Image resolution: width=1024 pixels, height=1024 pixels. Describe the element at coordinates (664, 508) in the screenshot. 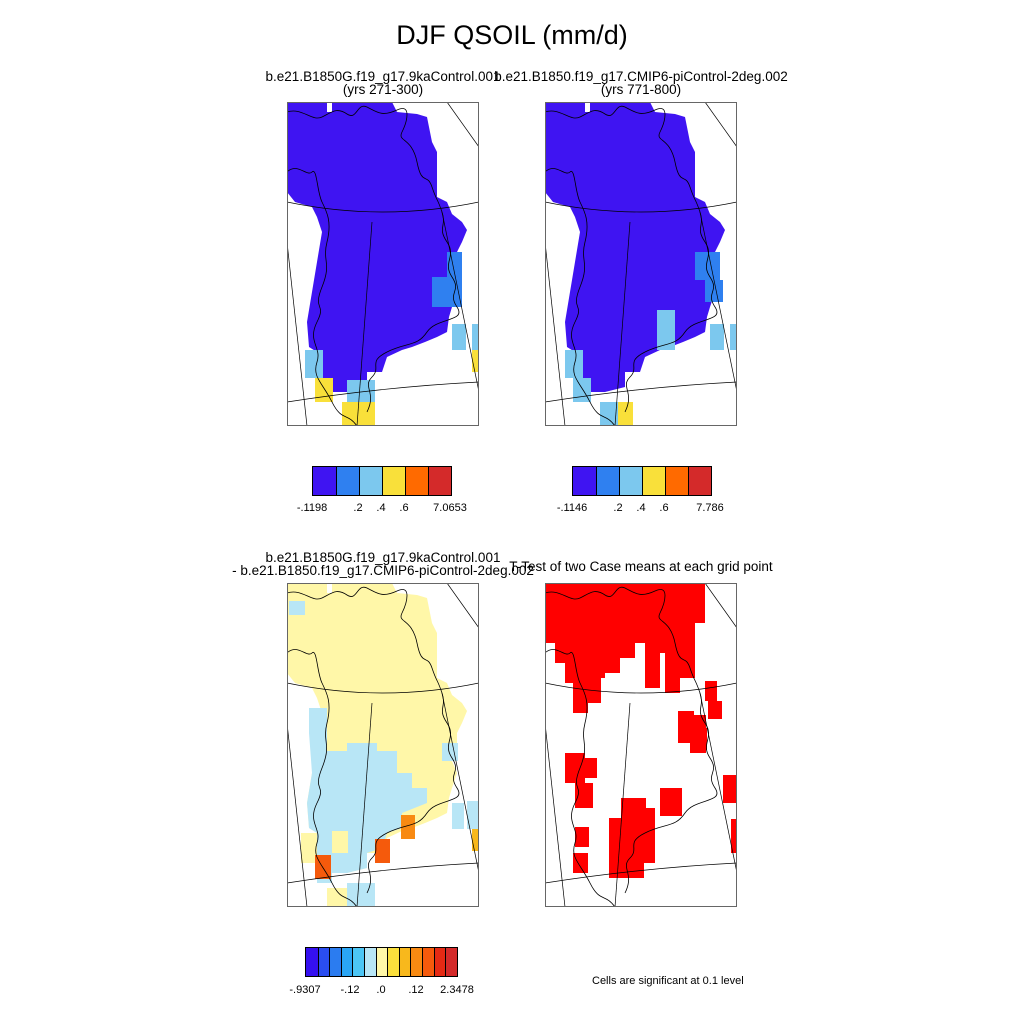

I see `case2-colorbar-label: .6` at that location.